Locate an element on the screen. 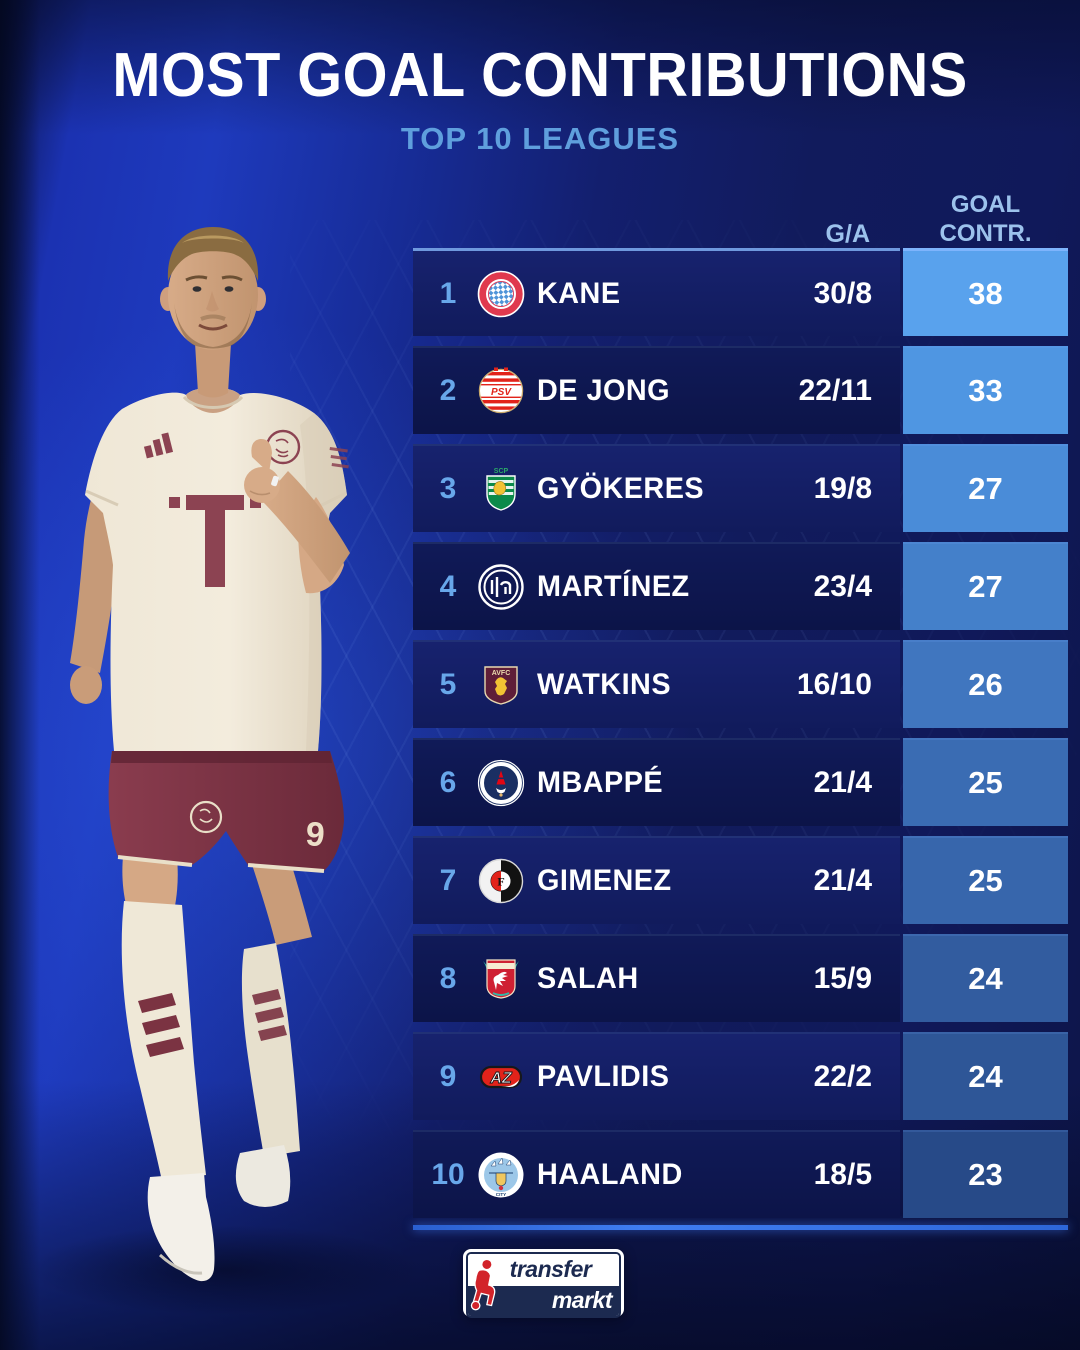 This screenshot has width=1080, height=1350. player-row-main: 6 MBAPPÉ 21/4 is located at coordinates (656, 782).